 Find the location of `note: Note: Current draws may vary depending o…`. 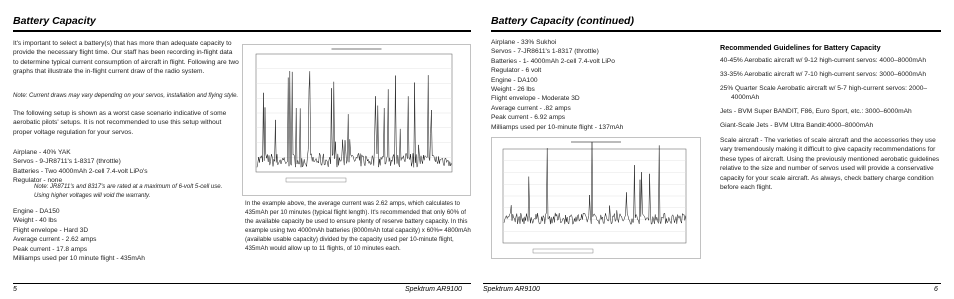

note: Note: Current draws may vary depending o… is located at coordinates (126, 96).